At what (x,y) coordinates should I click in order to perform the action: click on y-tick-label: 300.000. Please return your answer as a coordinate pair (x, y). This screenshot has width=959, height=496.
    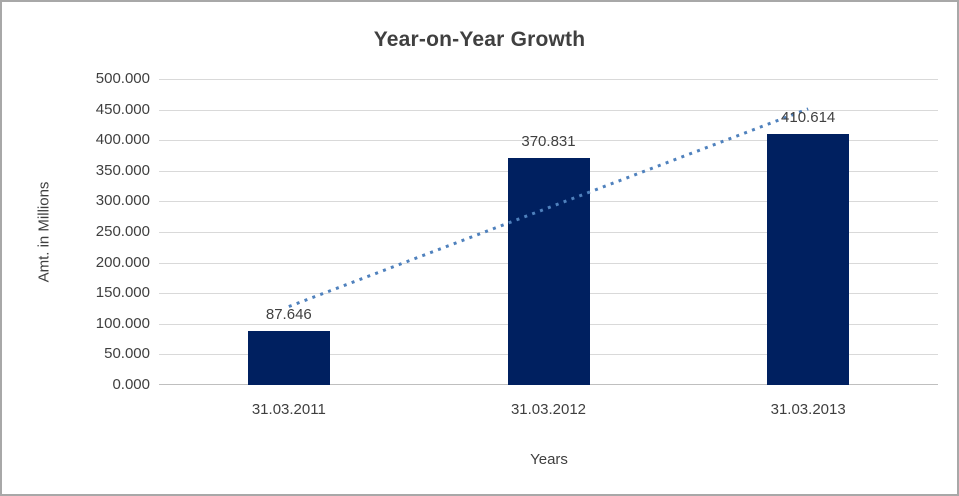
    Looking at the image, I should click on (122, 201).